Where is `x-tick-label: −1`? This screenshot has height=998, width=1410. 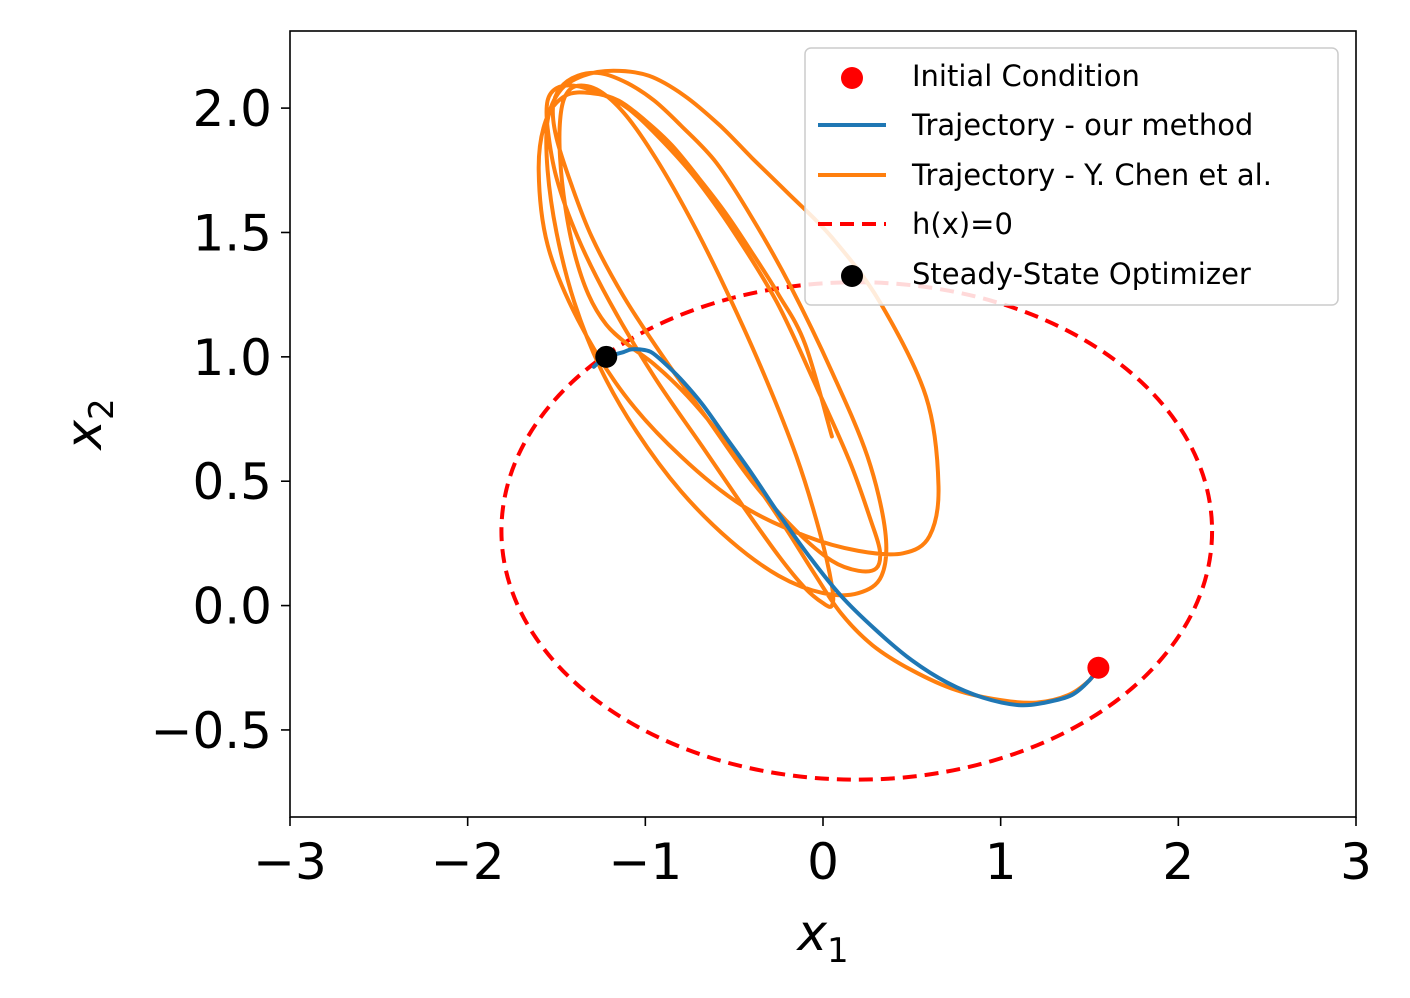 x-tick-label: −1 is located at coordinates (645, 862).